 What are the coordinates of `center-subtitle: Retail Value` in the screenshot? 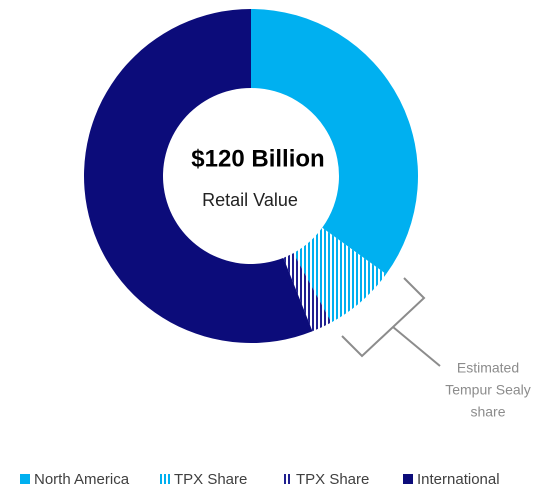 It's located at (250, 200).